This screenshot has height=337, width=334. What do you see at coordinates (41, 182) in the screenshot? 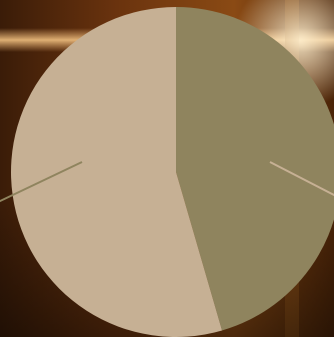
I see `leader-line-left` at bounding box center [41, 182].